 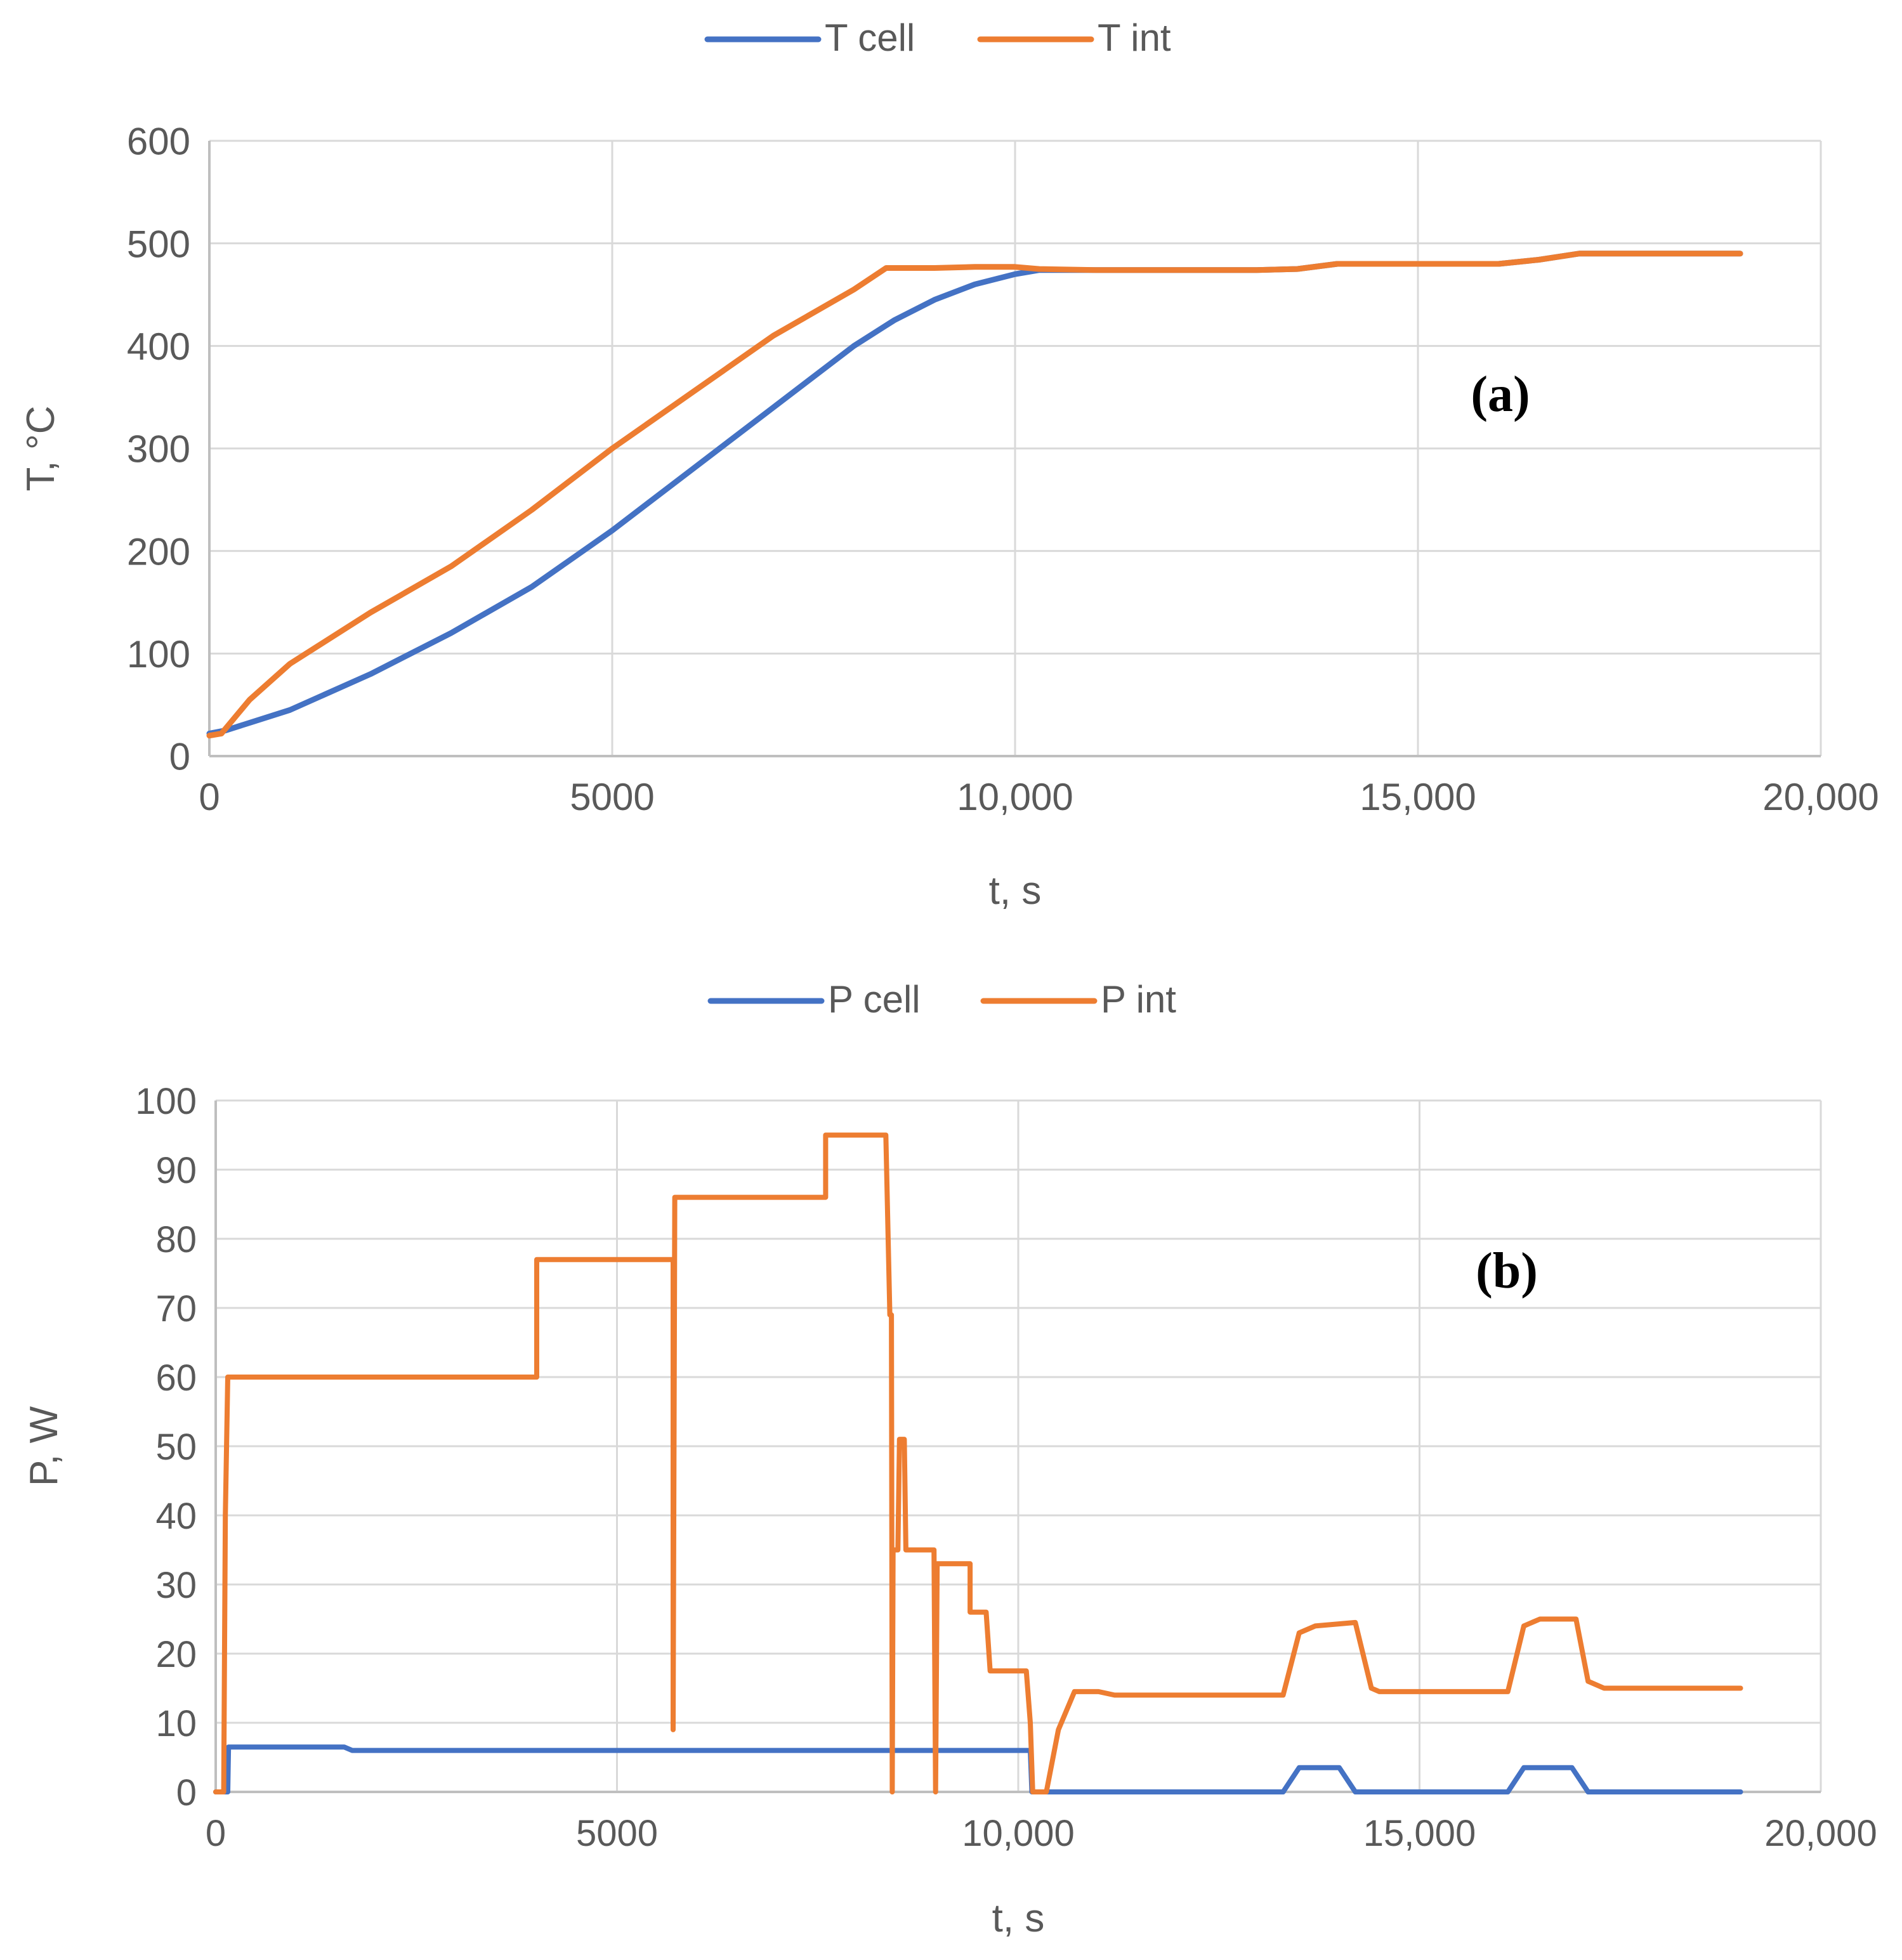 What do you see at coordinates (180, 757) in the screenshot?
I see `chart-a-y-tick-label: 0` at bounding box center [180, 757].